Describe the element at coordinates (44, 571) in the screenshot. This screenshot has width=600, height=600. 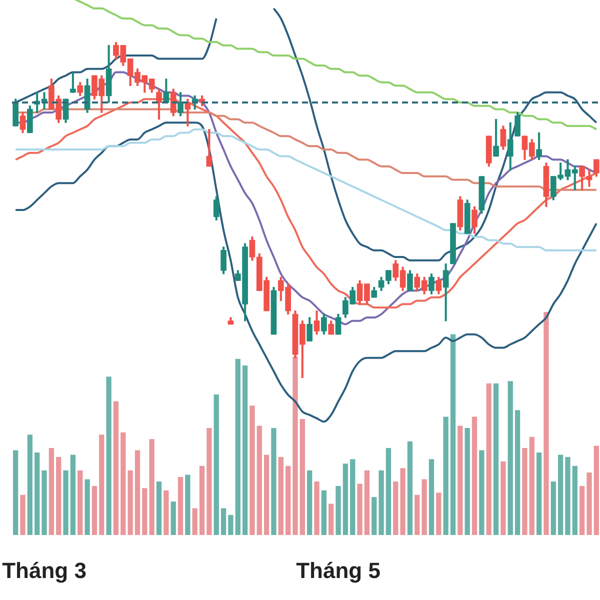
I see `x-tick-label: Tháng 3` at that location.